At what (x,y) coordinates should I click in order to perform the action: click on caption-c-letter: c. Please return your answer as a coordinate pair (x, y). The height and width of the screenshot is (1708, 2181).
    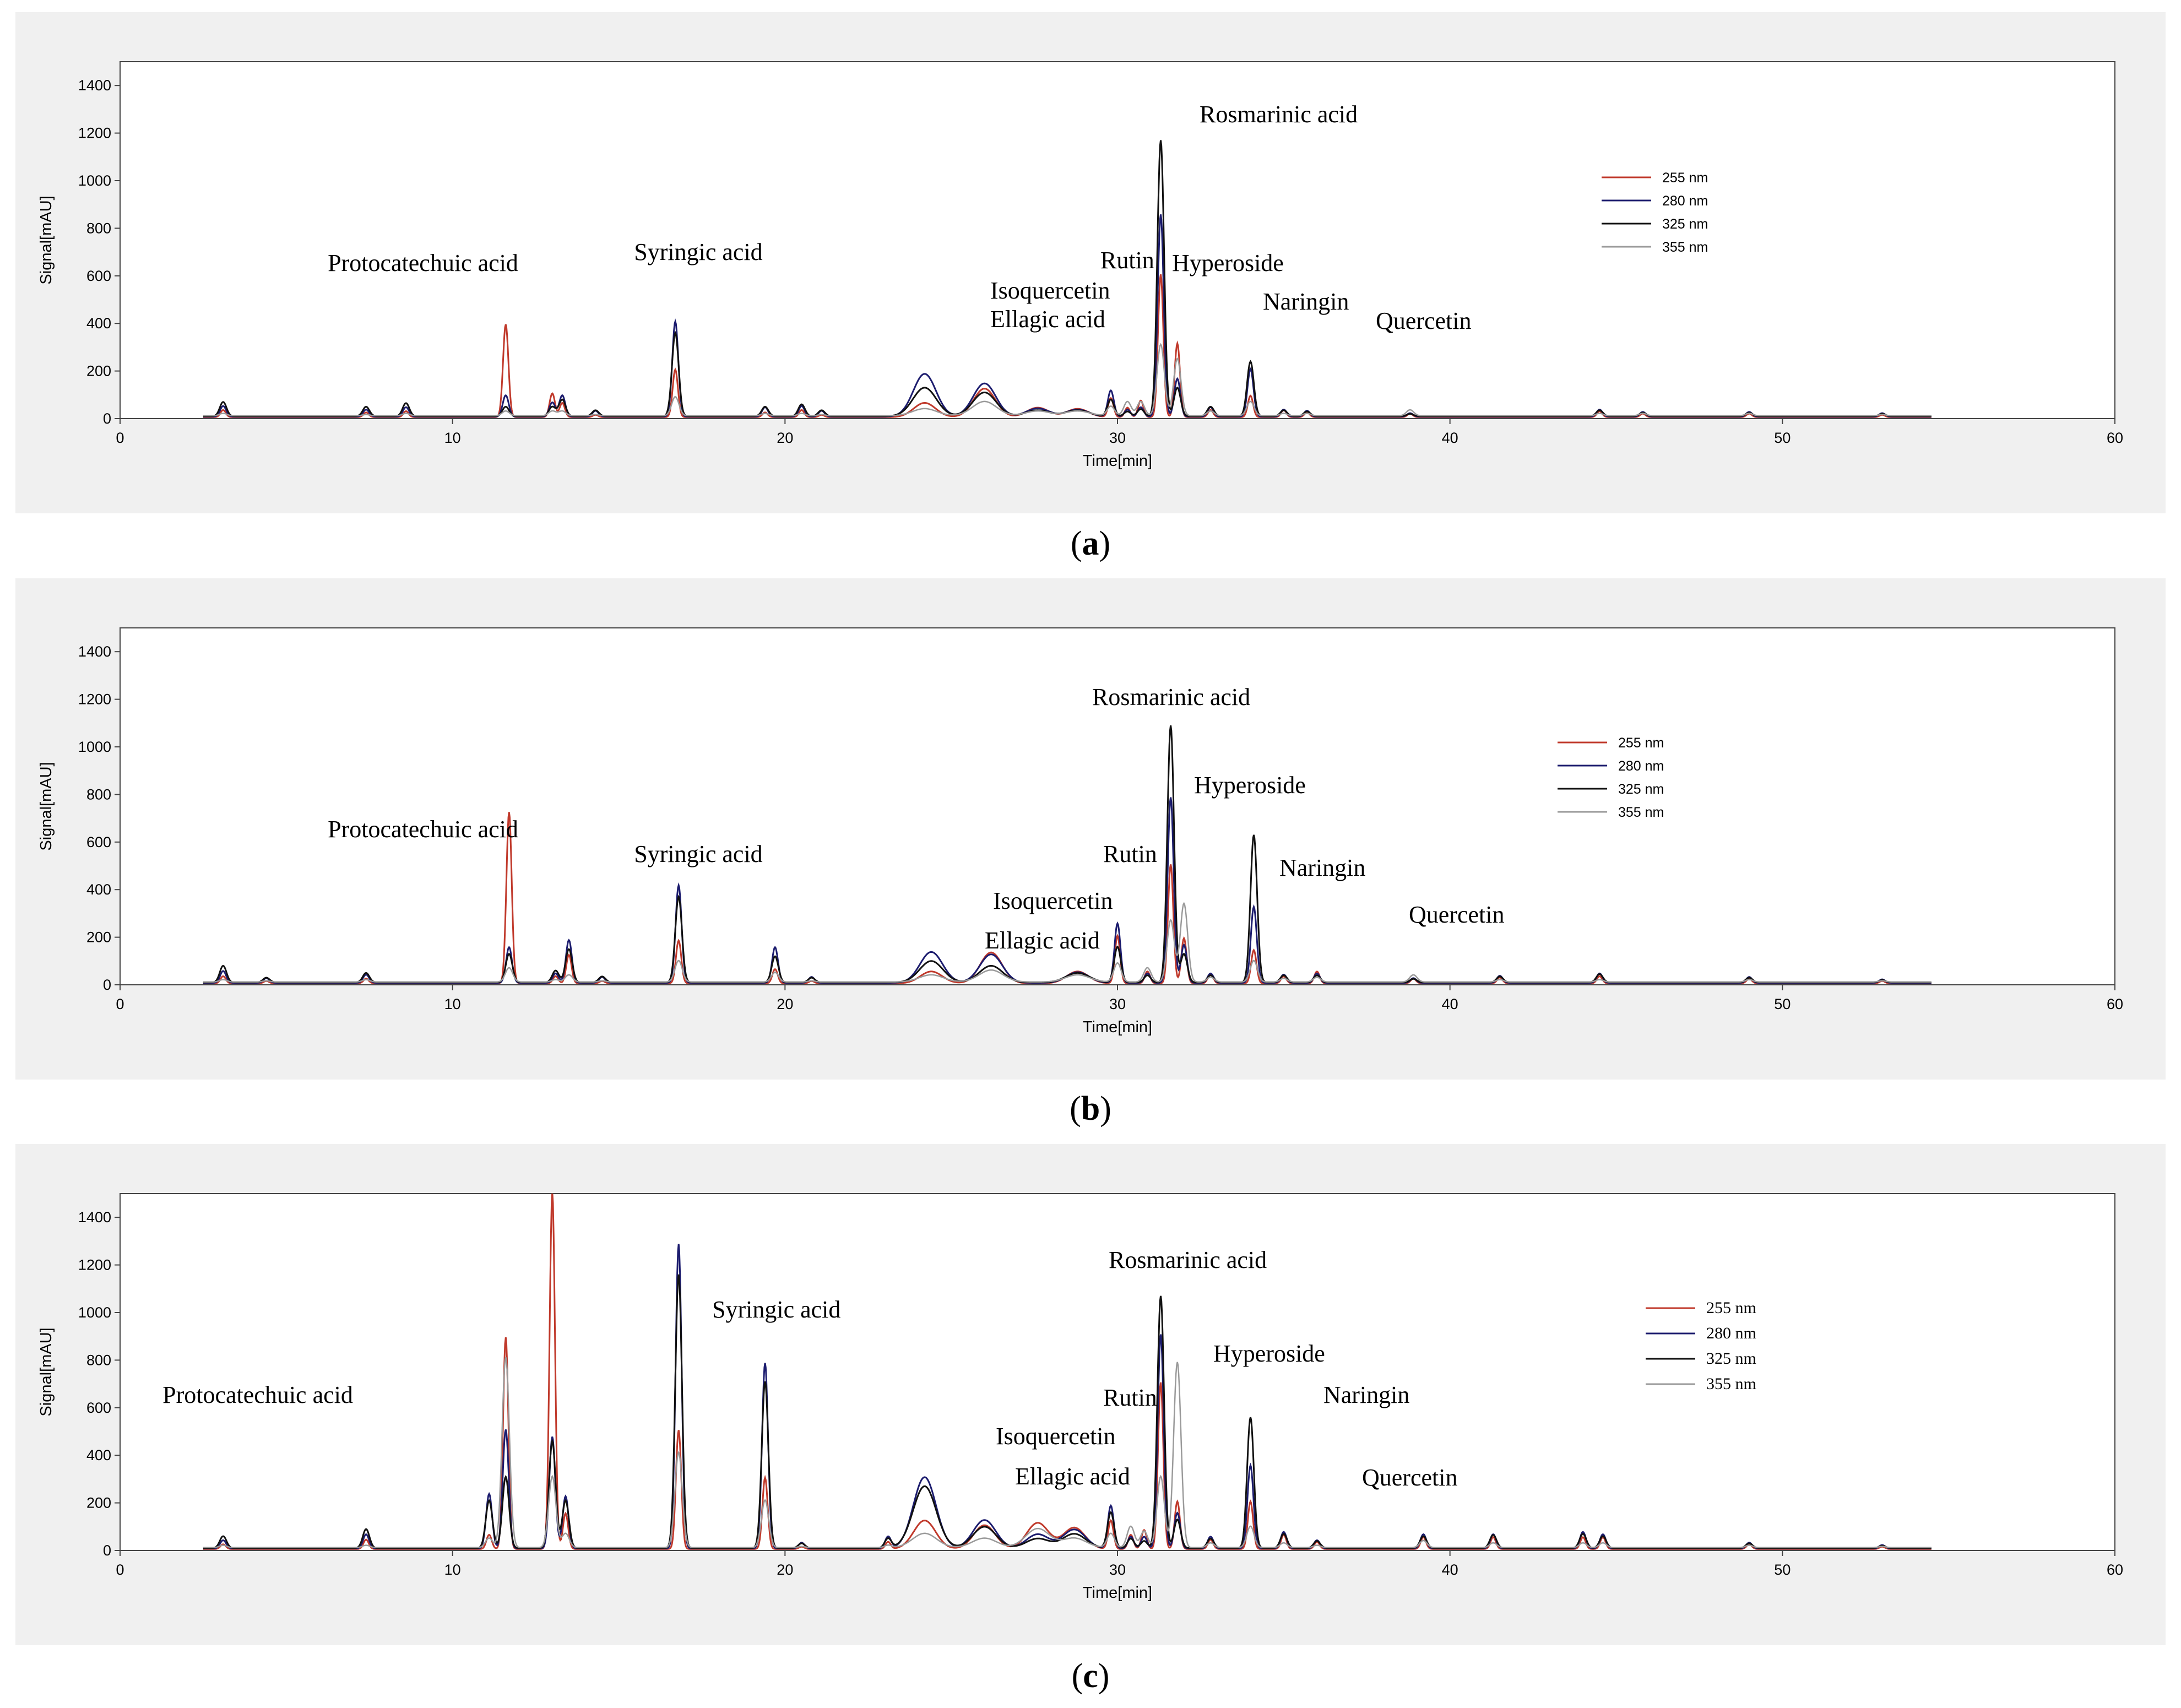
    Looking at the image, I should click on (1090, 1676).